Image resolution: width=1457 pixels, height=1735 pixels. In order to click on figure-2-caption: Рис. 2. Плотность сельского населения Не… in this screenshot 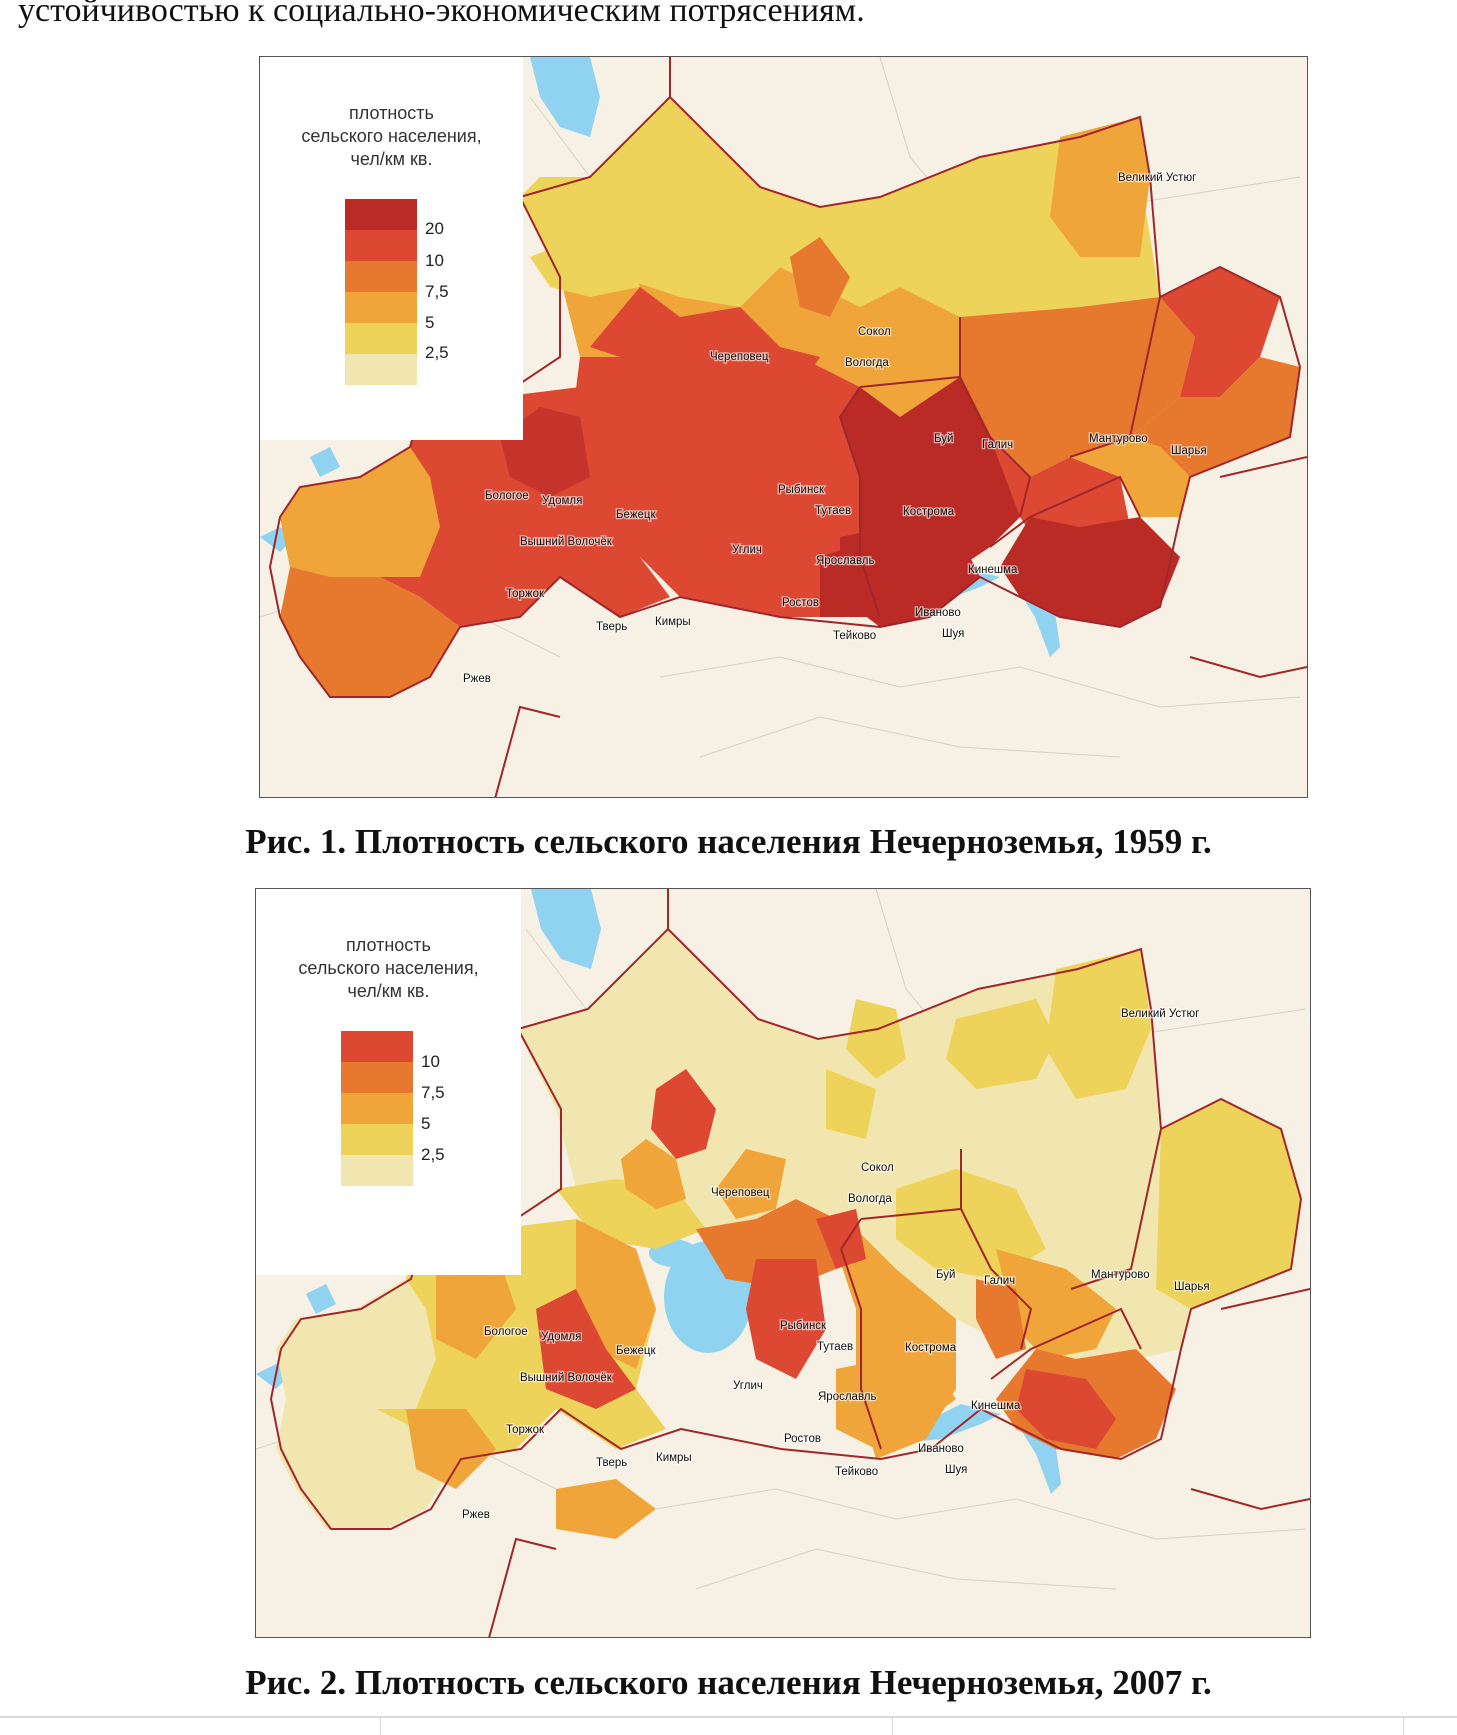, I will do `click(728, 1682)`.